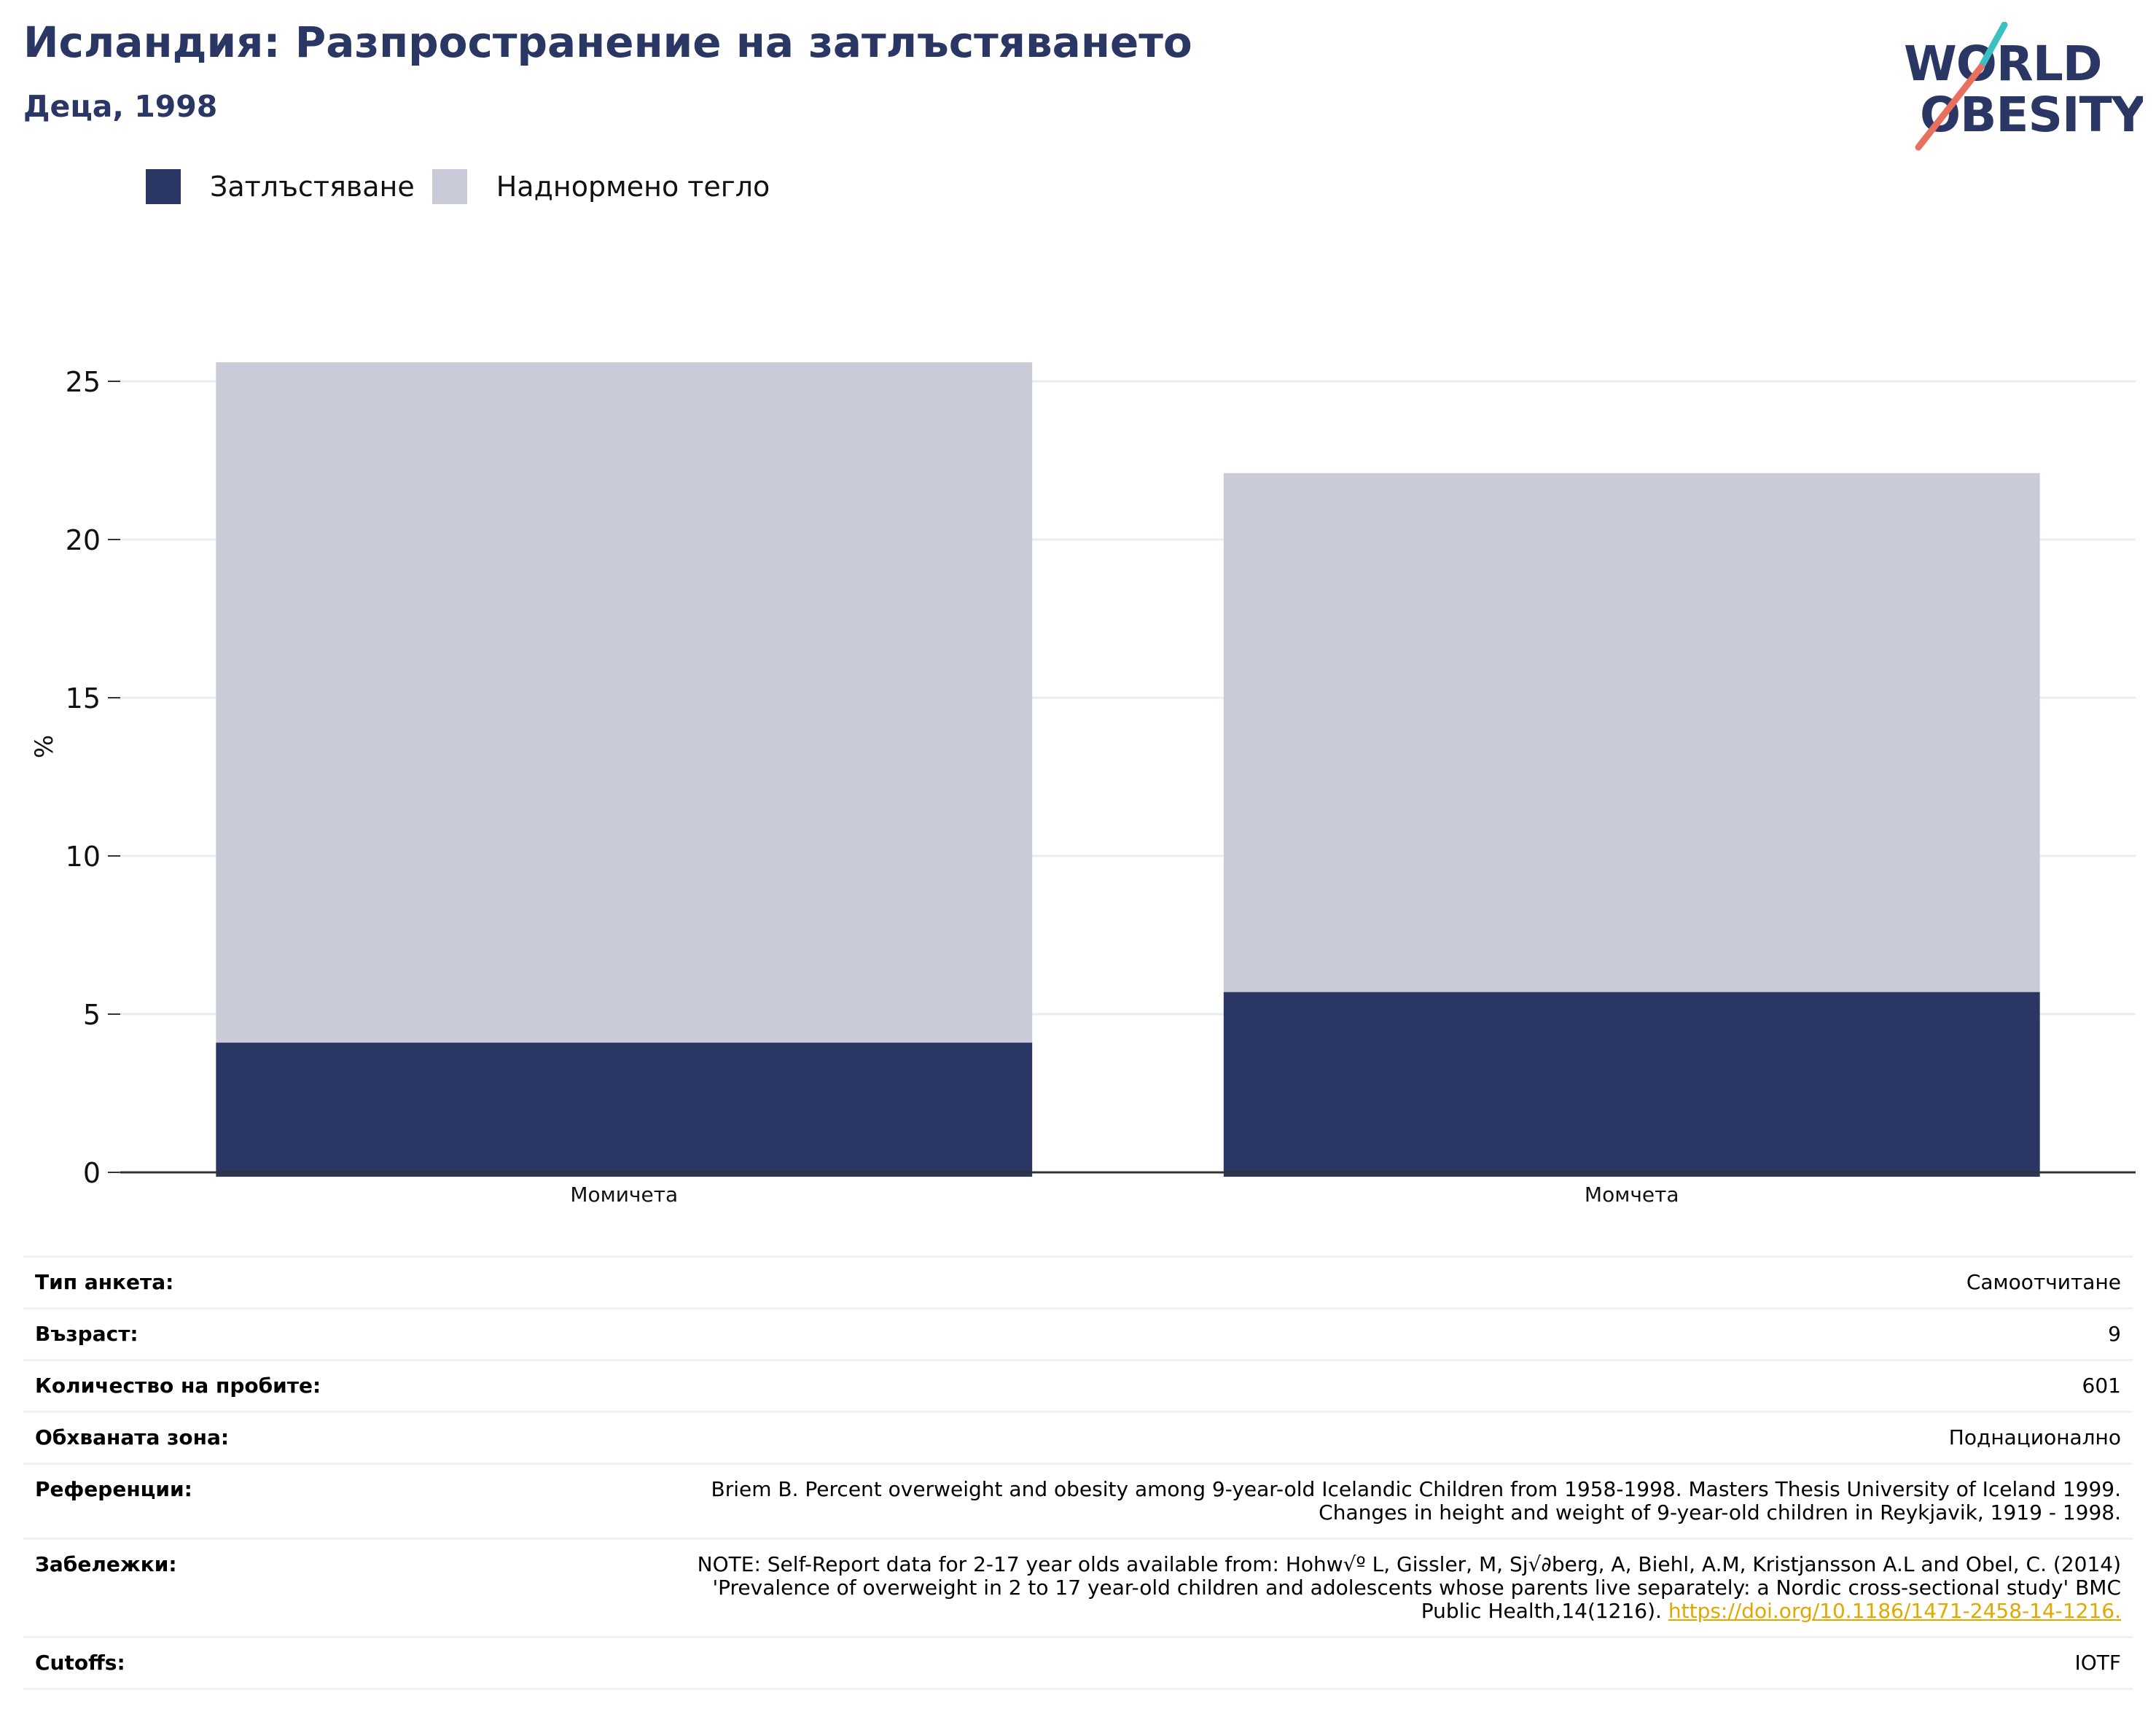  I want to click on legend-item-overweight: Наднормено тегло, so click(600, 186).